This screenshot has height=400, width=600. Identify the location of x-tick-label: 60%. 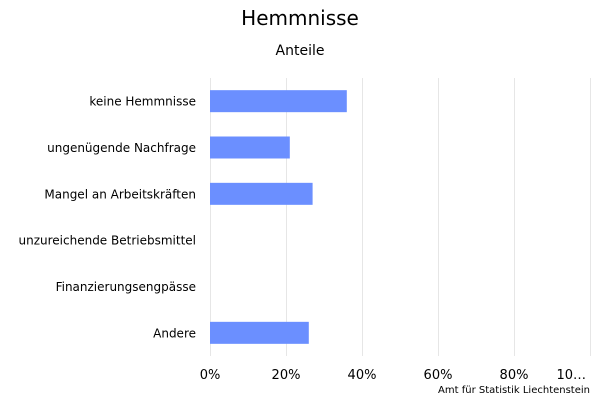
(438, 375).